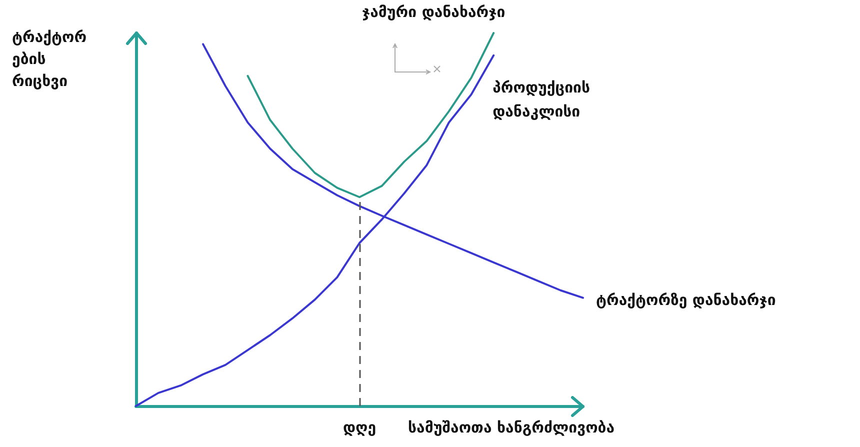 The image size is (860, 447). What do you see at coordinates (359, 427) in the screenshot?
I see `text: დღე` at bounding box center [359, 427].